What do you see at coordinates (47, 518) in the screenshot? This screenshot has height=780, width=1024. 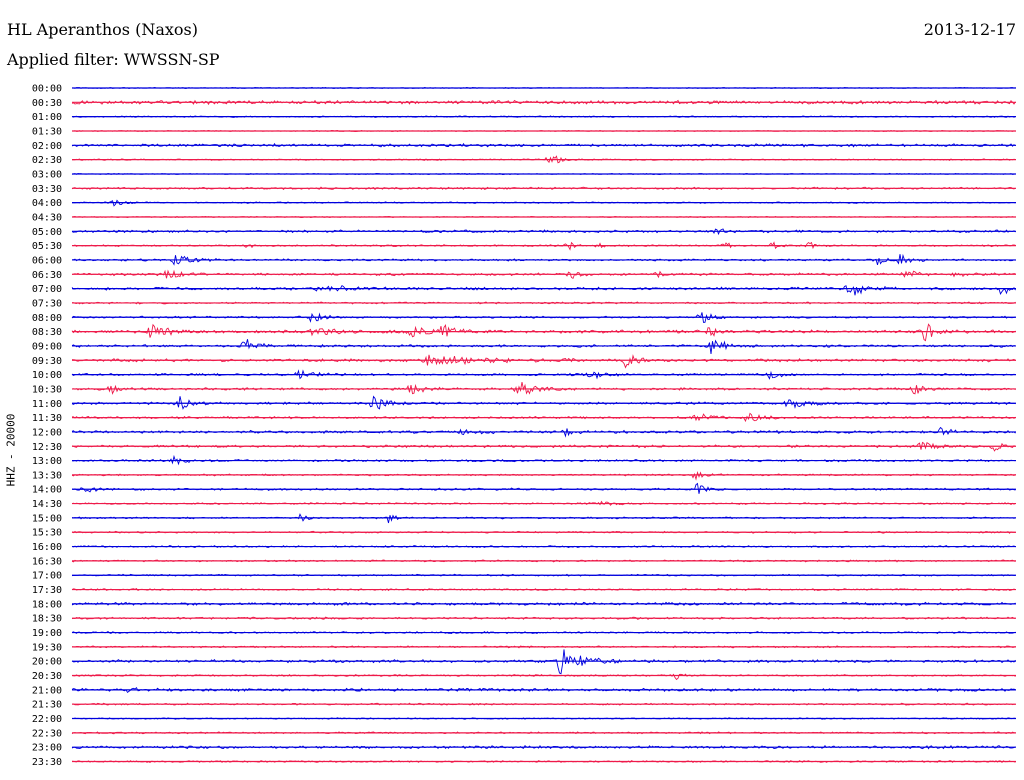 I see `time-tick-label: 15:00` at bounding box center [47, 518].